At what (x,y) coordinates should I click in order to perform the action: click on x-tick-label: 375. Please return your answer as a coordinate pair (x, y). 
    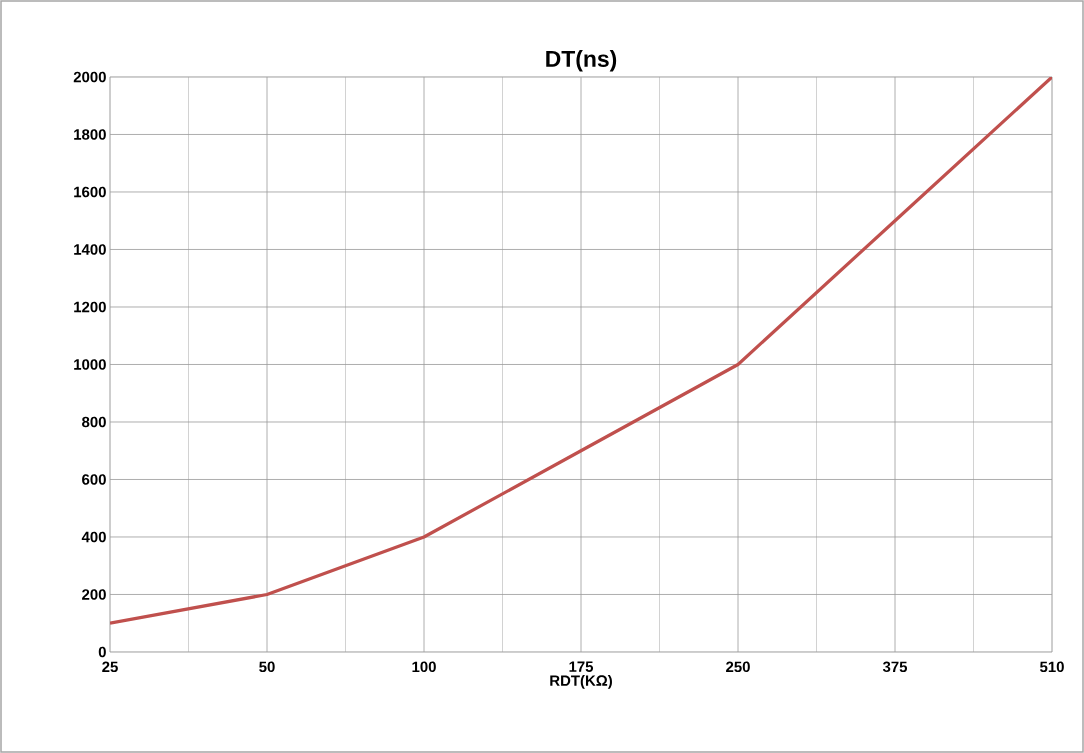
    Looking at the image, I should click on (895, 667).